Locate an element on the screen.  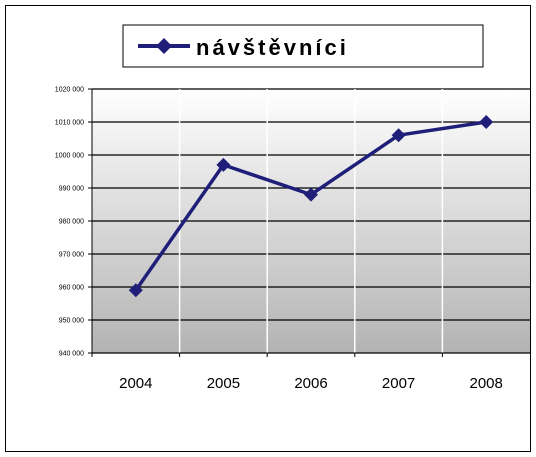
data-point-2008 is located at coordinates (486, 122).